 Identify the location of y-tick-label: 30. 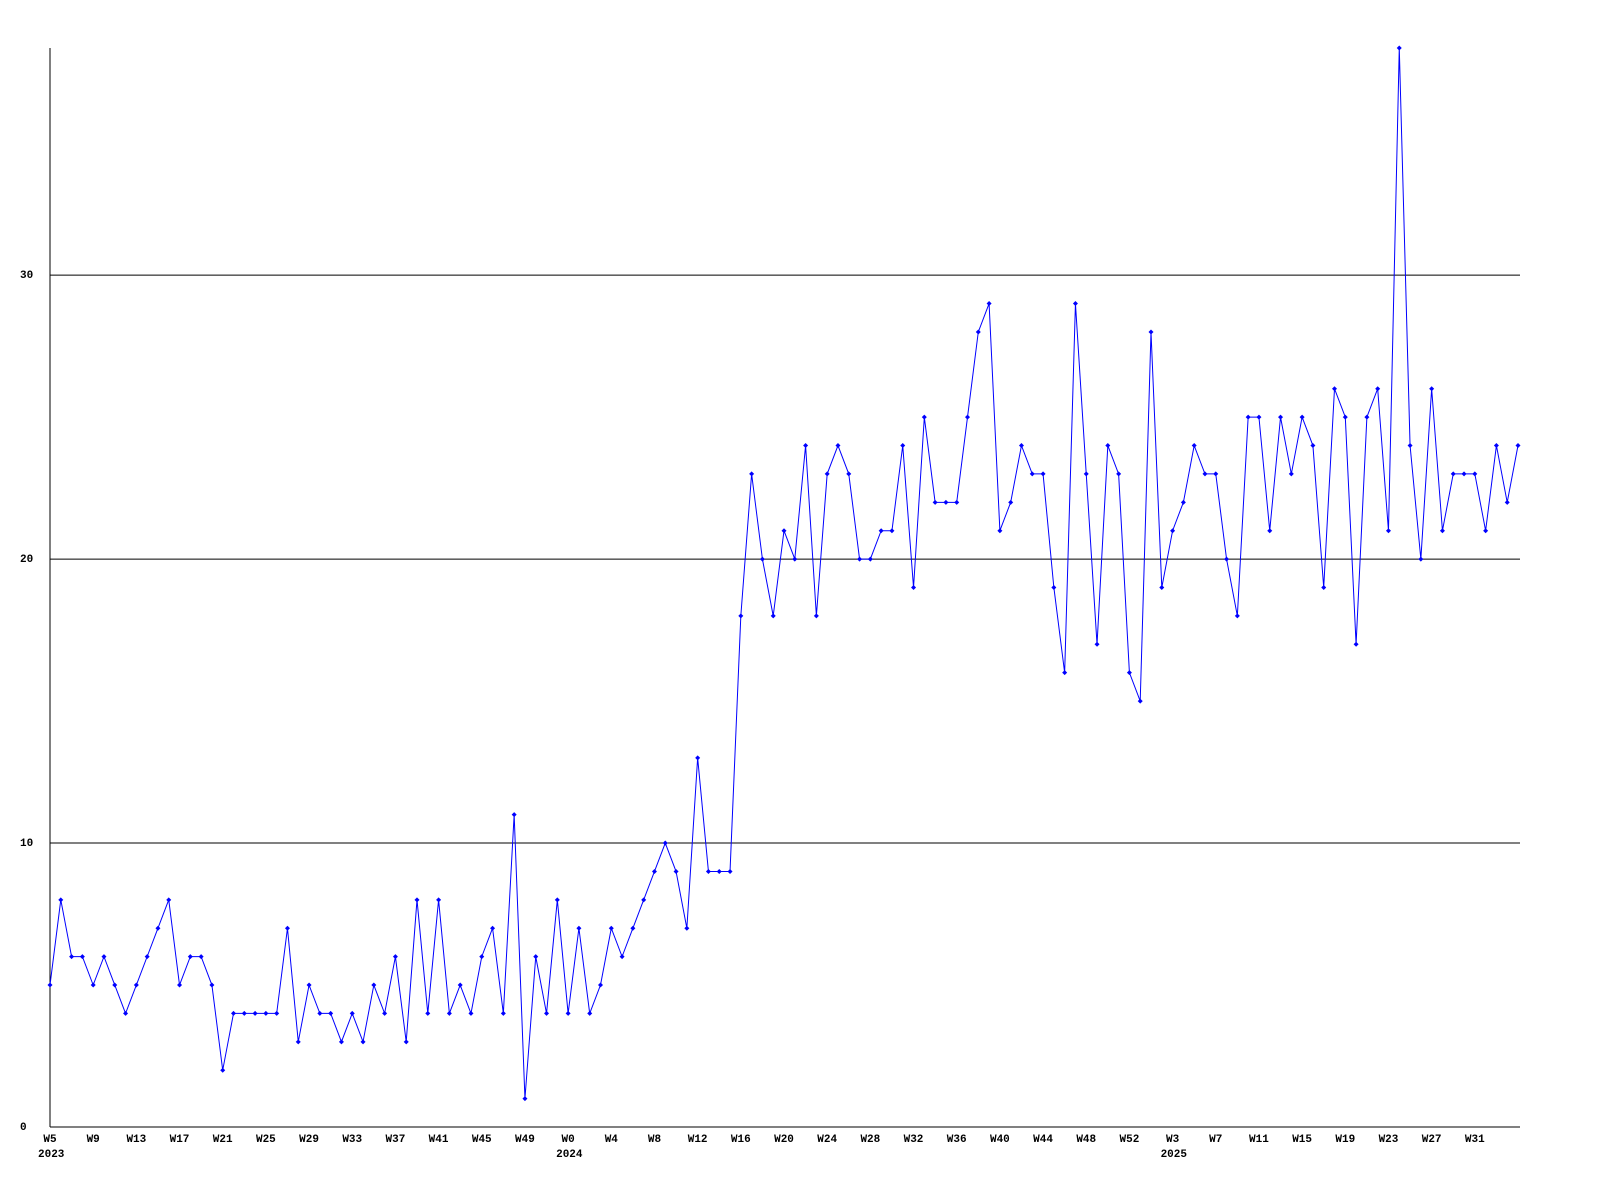
(26, 276).